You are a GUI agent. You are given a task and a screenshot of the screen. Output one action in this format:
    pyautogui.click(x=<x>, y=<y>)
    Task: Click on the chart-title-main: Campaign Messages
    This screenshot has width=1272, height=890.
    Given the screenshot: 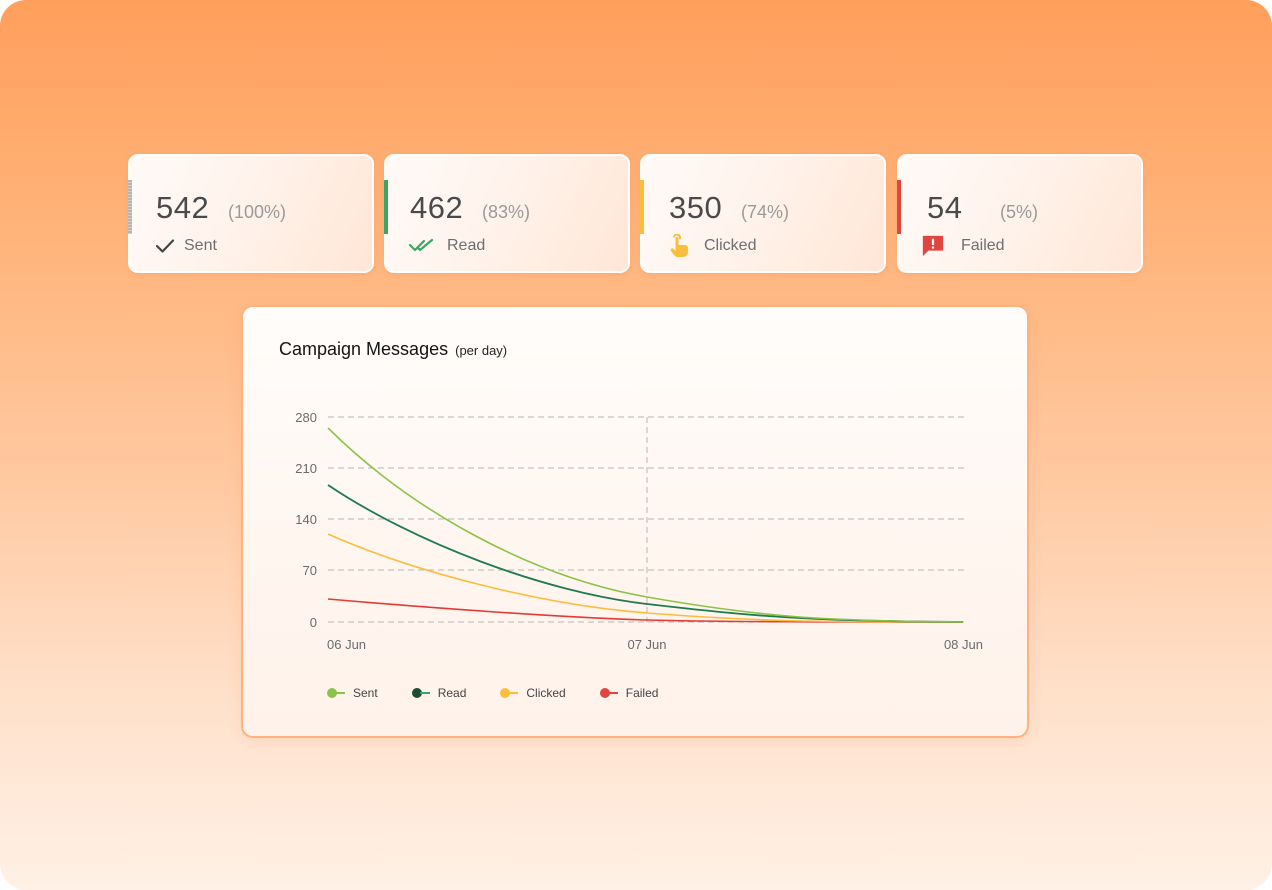 What is the action you would take?
    pyautogui.click(x=364, y=349)
    